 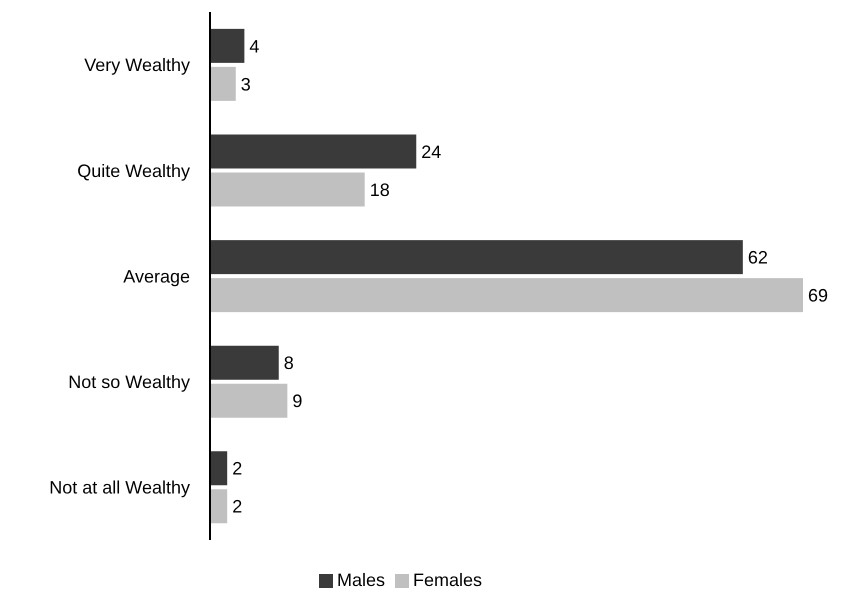 What do you see at coordinates (133, 170) in the screenshot?
I see `y-tick-label: Quite Wealthy` at bounding box center [133, 170].